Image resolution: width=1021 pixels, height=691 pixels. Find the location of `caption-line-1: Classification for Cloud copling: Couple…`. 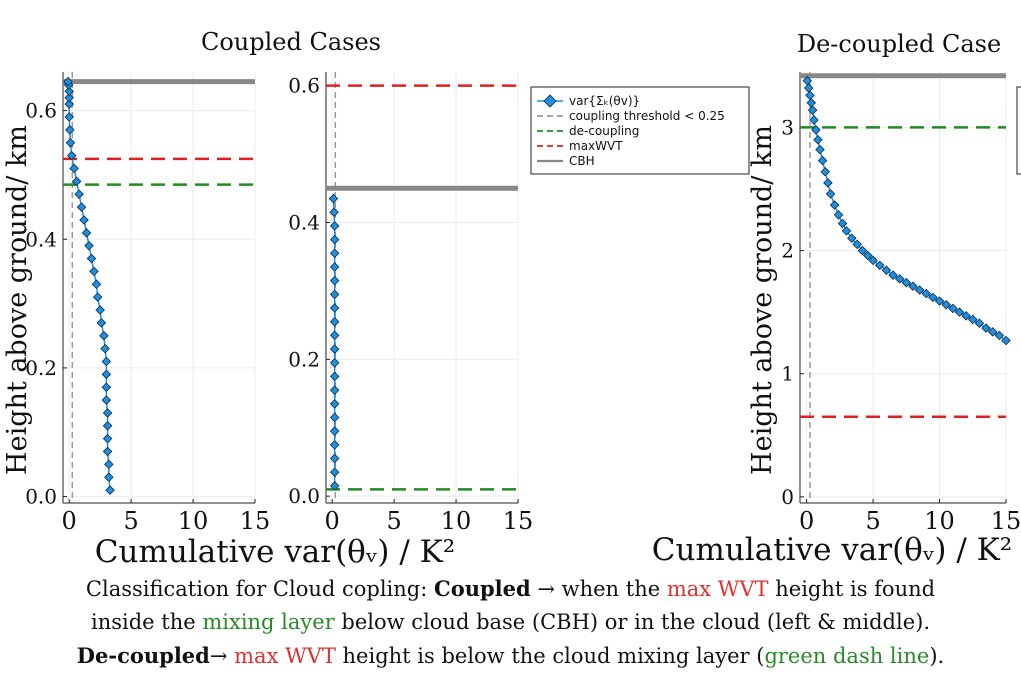

caption-line-1: Classification for Cloud copling: Couple… is located at coordinates (510, 589).